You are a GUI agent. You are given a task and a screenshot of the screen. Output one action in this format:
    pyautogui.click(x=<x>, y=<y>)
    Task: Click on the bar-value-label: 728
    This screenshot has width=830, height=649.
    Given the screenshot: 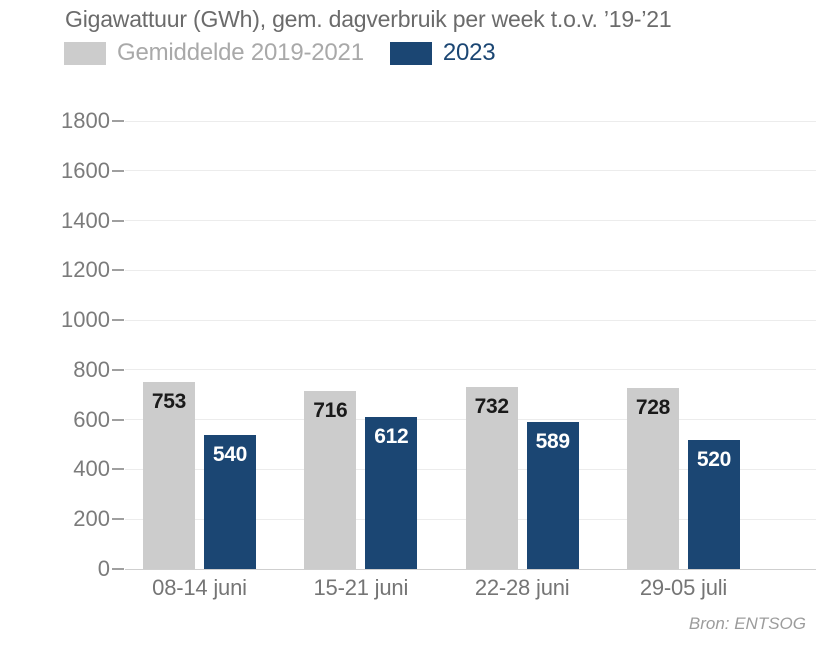 What is the action you would take?
    pyautogui.click(x=653, y=407)
    